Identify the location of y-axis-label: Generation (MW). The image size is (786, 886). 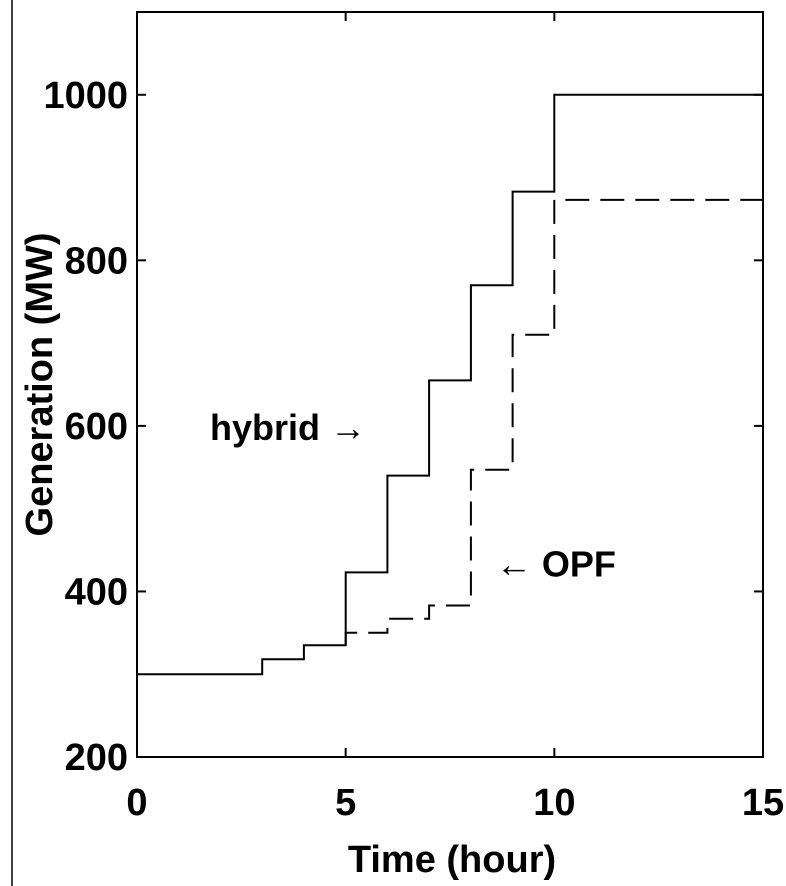
(40, 385).